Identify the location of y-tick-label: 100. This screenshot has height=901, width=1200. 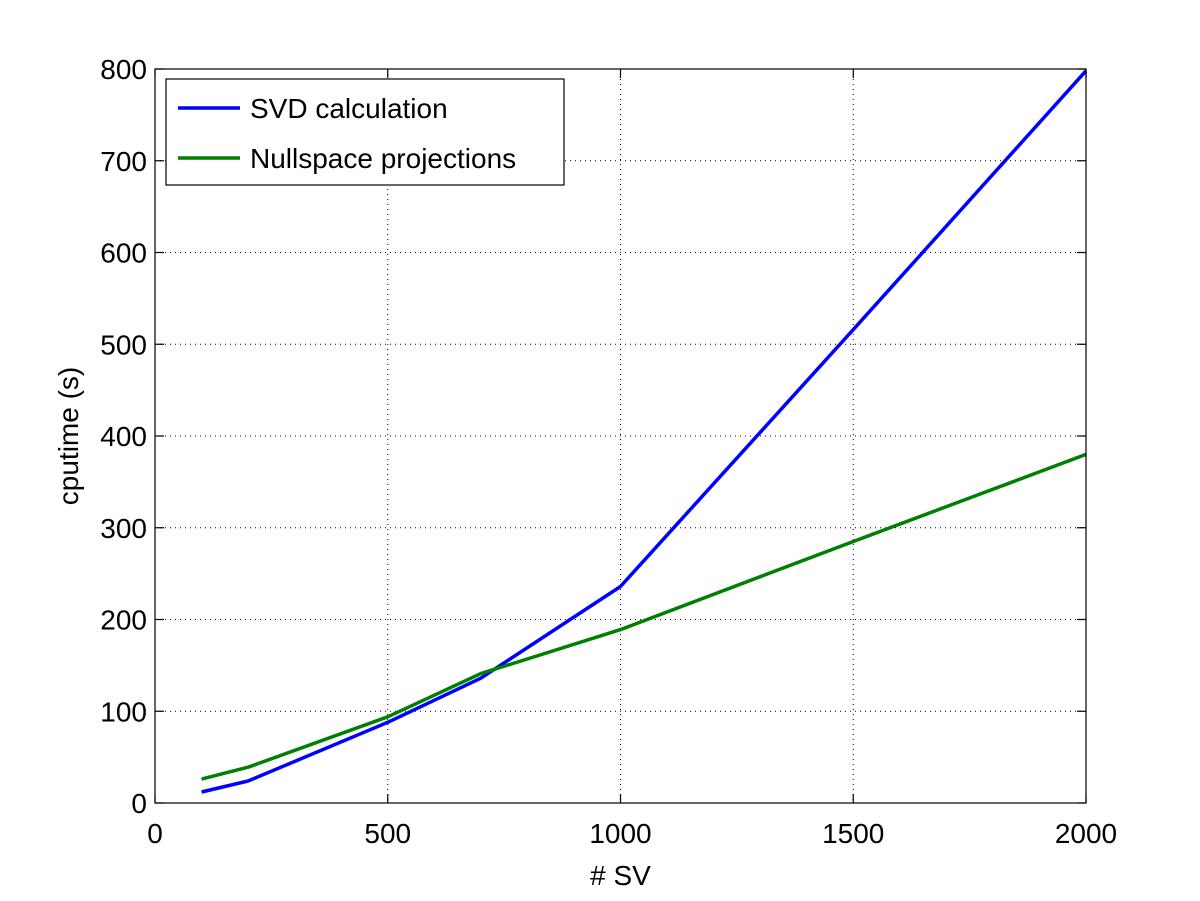
(123, 711).